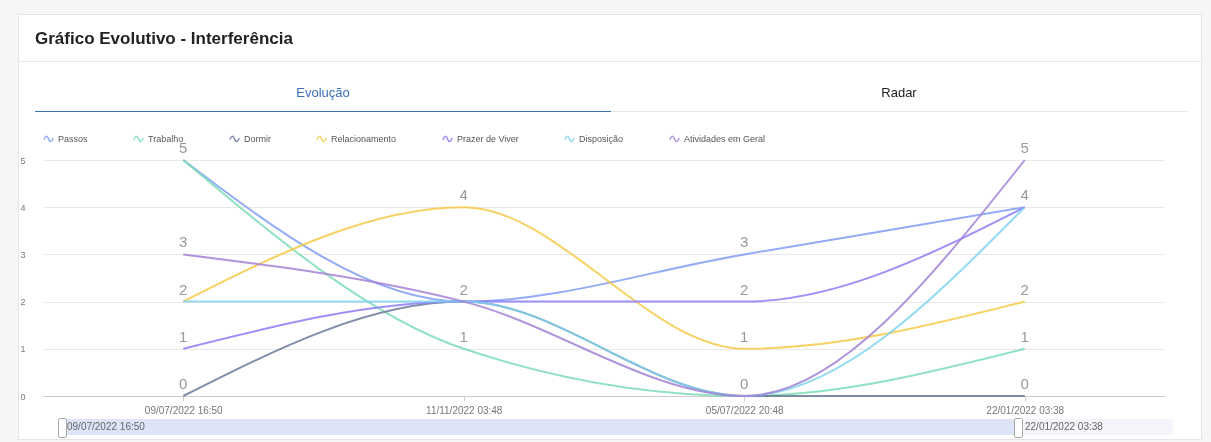 The height and width of the screenshot is (442, 1211). What do you see at coordinates (73, 138) in the screenshot?
I see `legend-label: Passos` at bounding box center [73, 138].